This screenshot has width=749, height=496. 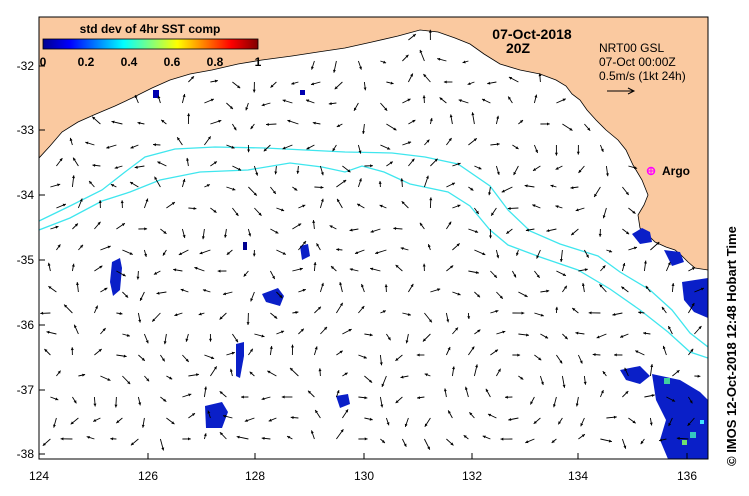 I want to click on x-tick-label: 132, so click(x=472, y=476).